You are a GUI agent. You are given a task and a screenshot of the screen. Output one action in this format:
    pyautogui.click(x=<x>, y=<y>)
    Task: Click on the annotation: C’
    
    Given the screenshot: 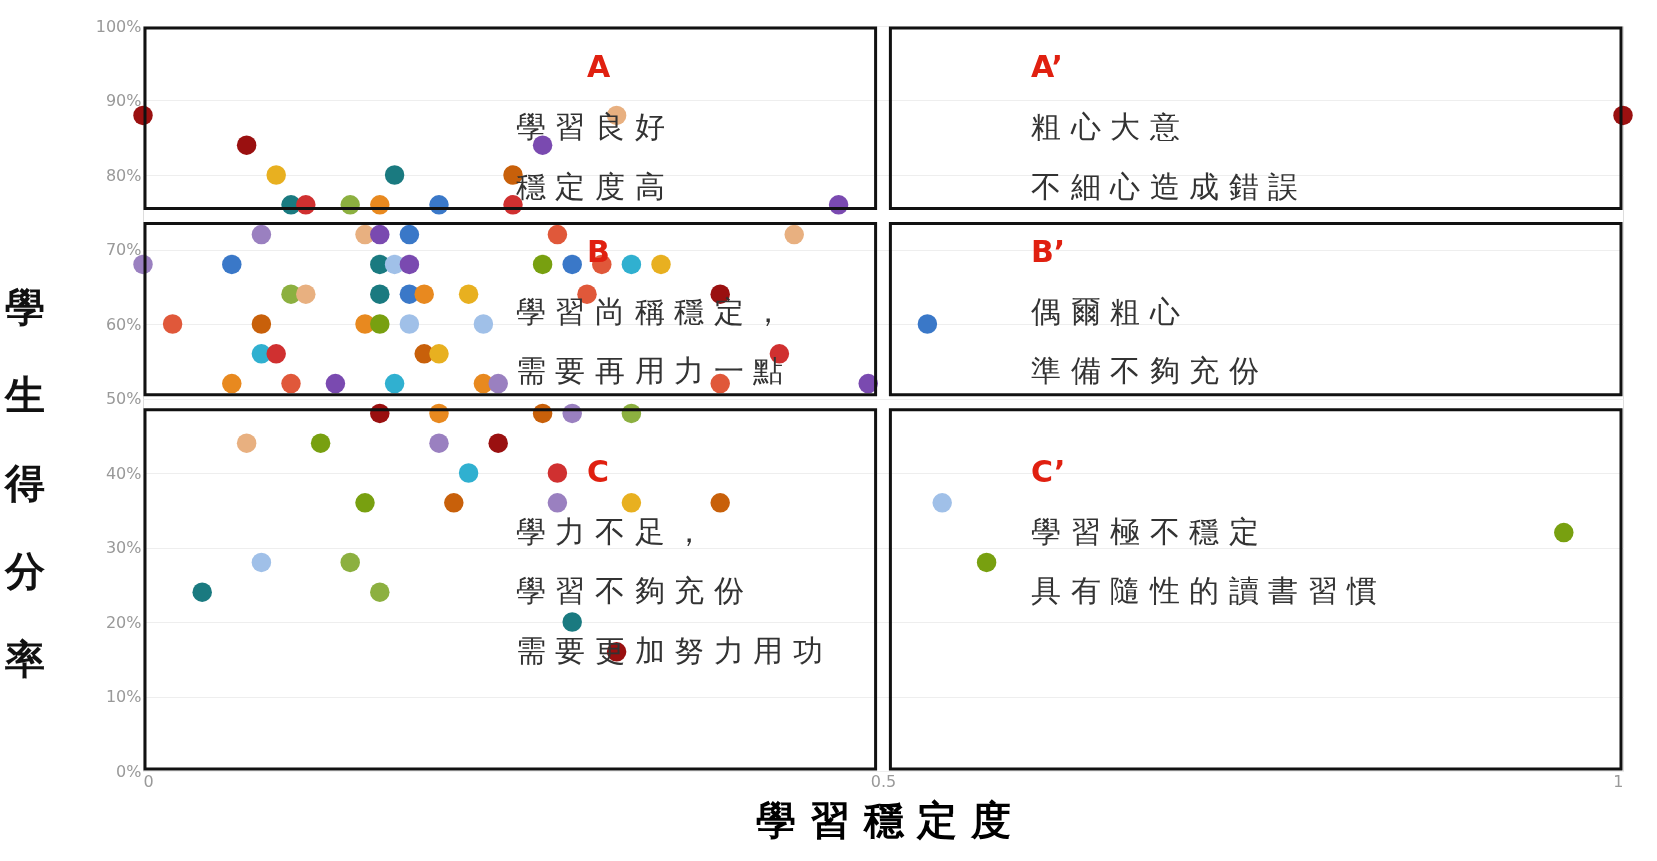 What is the action you would take?
    pyautogui.click(x=1048, y=471)
    